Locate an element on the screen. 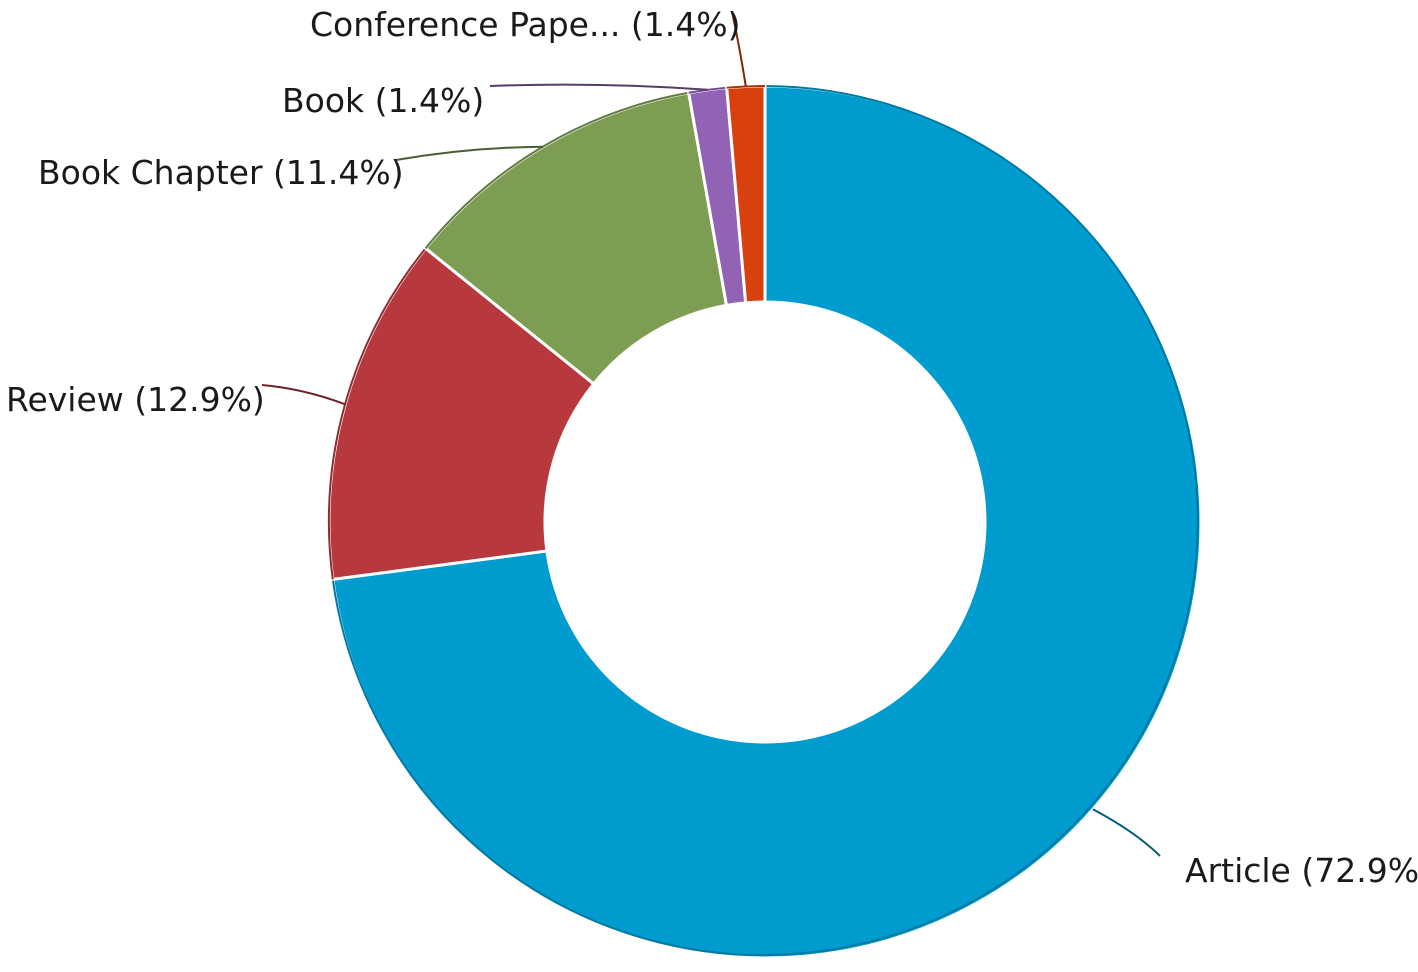  leader-line-book is located at coordinates (598, 87).